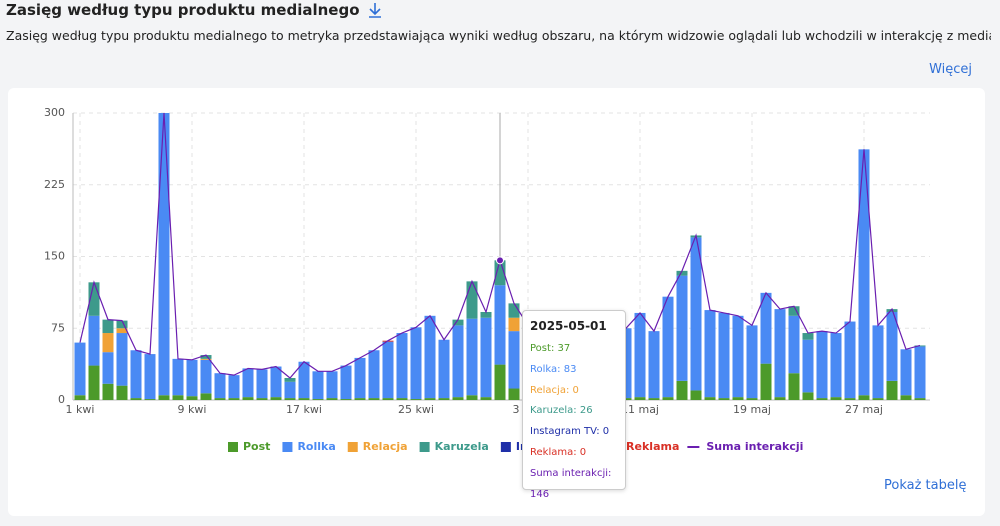 This screenshot has height=526, width=1000. What do you see at coordinates (80, 409) in the screenshot?
I see `x-tick-label: 1 kwi` at bounding box center [80, 409].